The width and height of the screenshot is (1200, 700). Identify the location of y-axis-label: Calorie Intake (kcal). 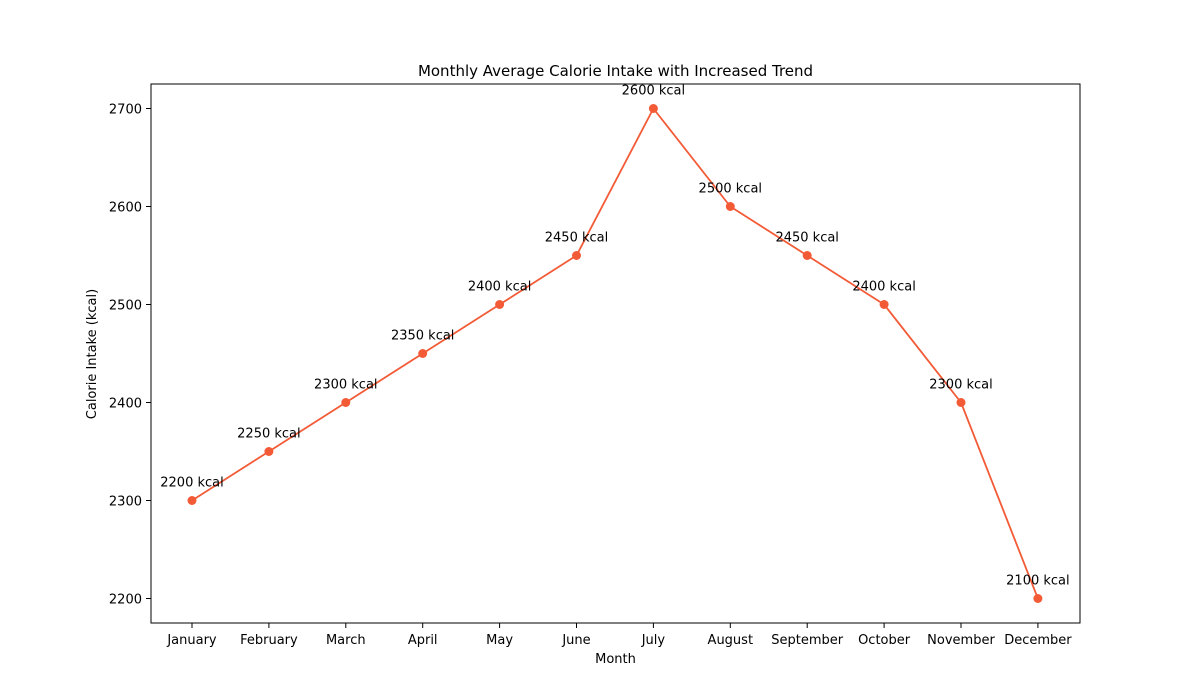
(92, 354).